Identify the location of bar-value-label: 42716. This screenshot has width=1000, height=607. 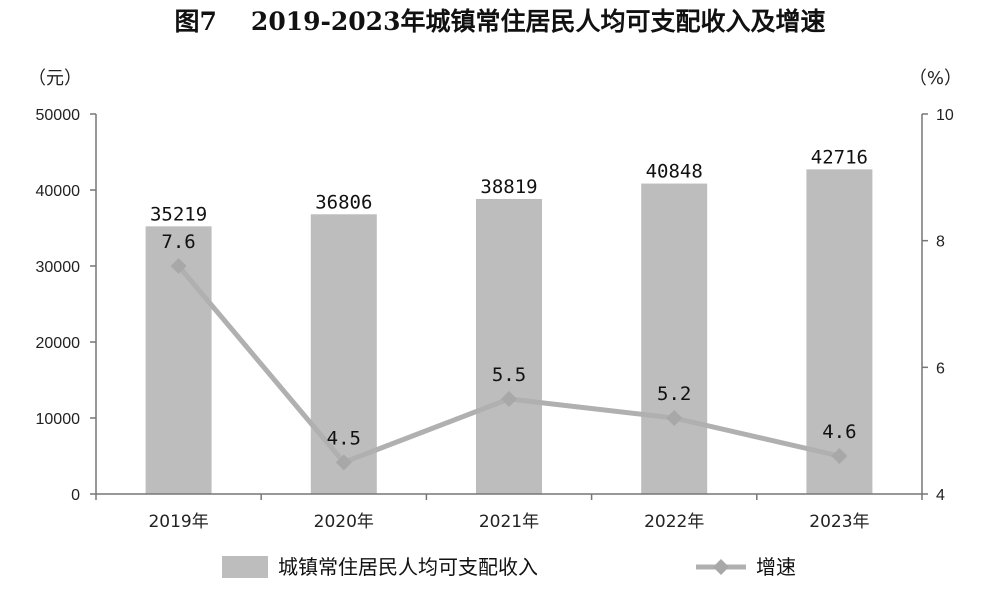
(839, 157).